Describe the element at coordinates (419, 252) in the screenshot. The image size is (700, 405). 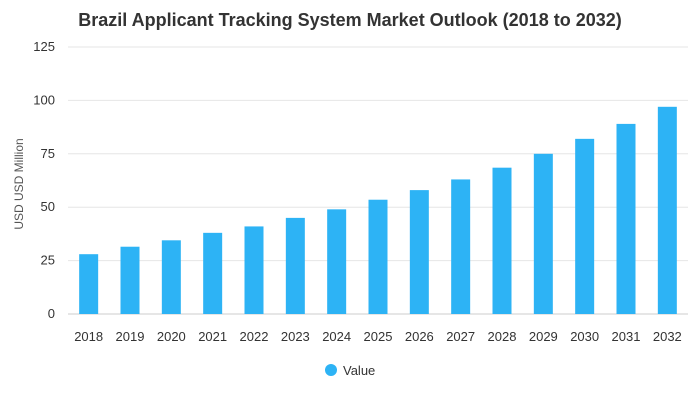
I see `bar-2026` at that location.